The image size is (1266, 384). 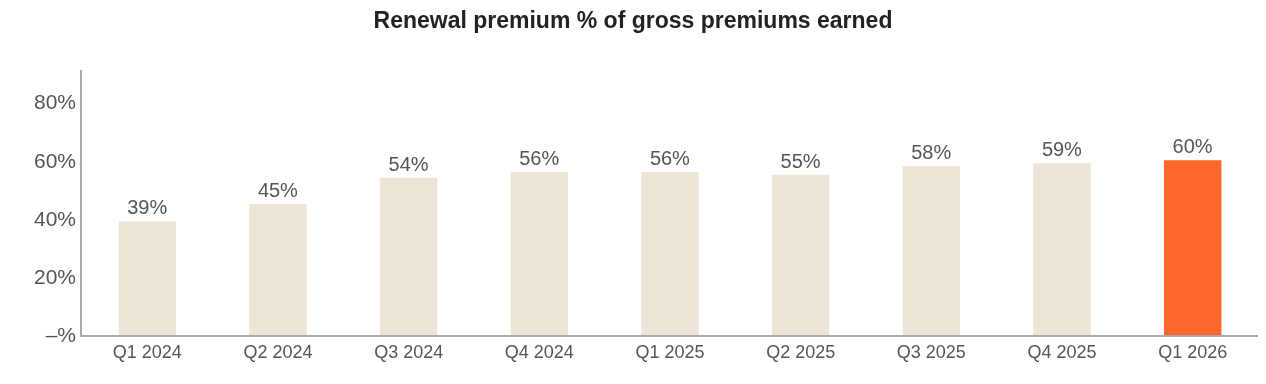 What do you see at coordinates (1193, 352) in the screenshot?
I see `x-tick-label: Q1 2026` at bounding box center [1193, 352].